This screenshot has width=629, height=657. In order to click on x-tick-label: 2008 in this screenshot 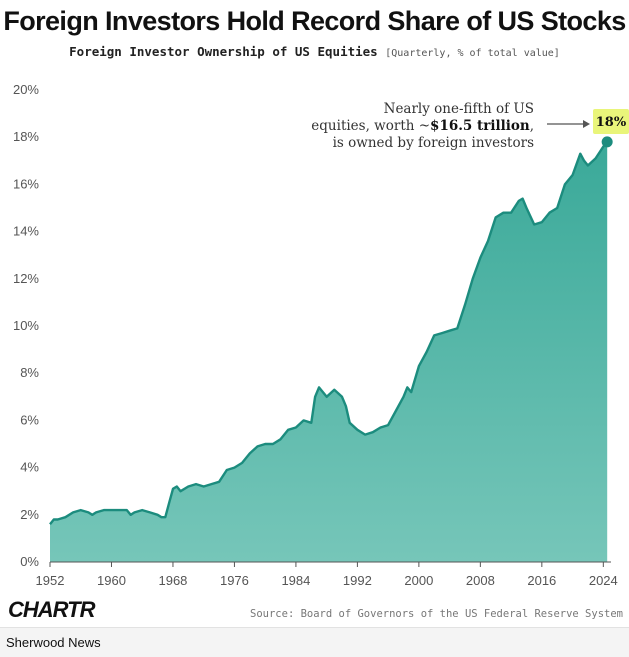, I will do `click(480, 580)`.